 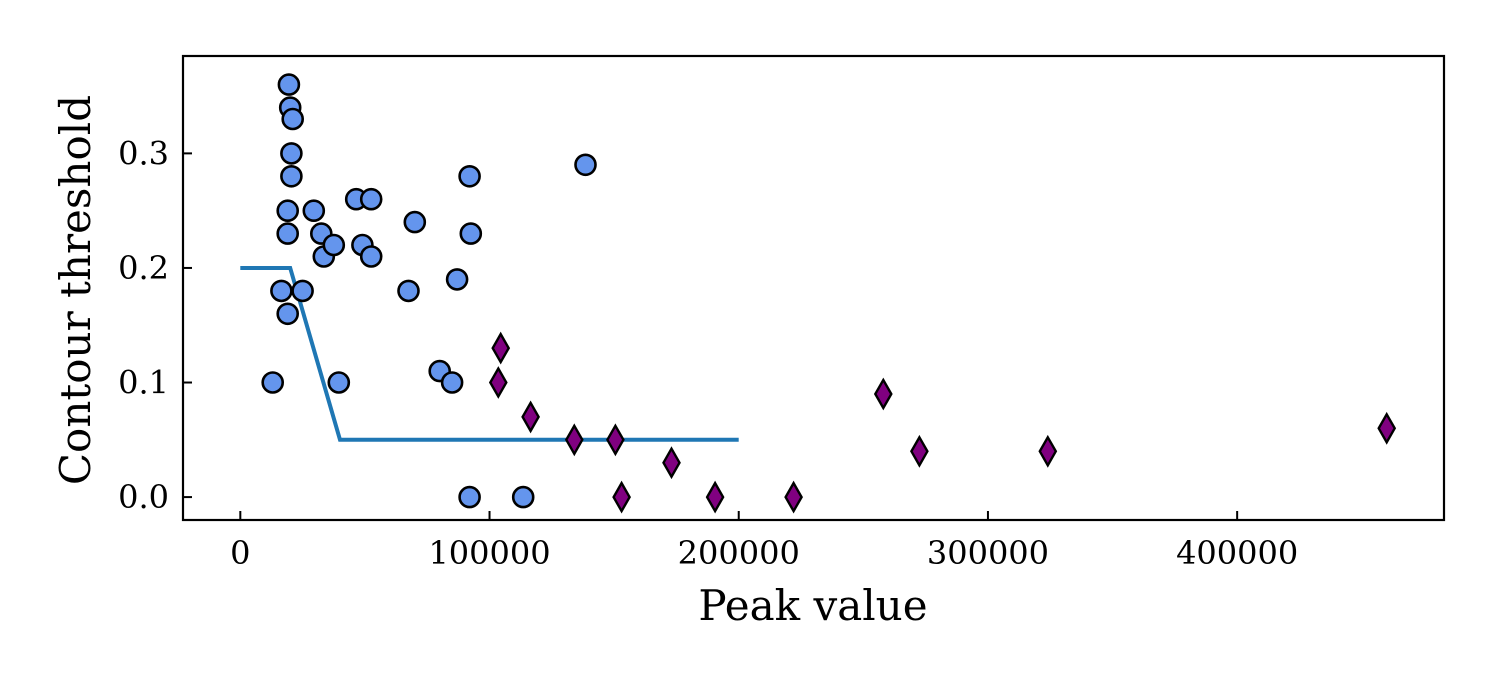 What do you see at coordinates (739, 553) in the screenshot?
I see `x-tick-label: 200000` at bounding box center [739, 553].